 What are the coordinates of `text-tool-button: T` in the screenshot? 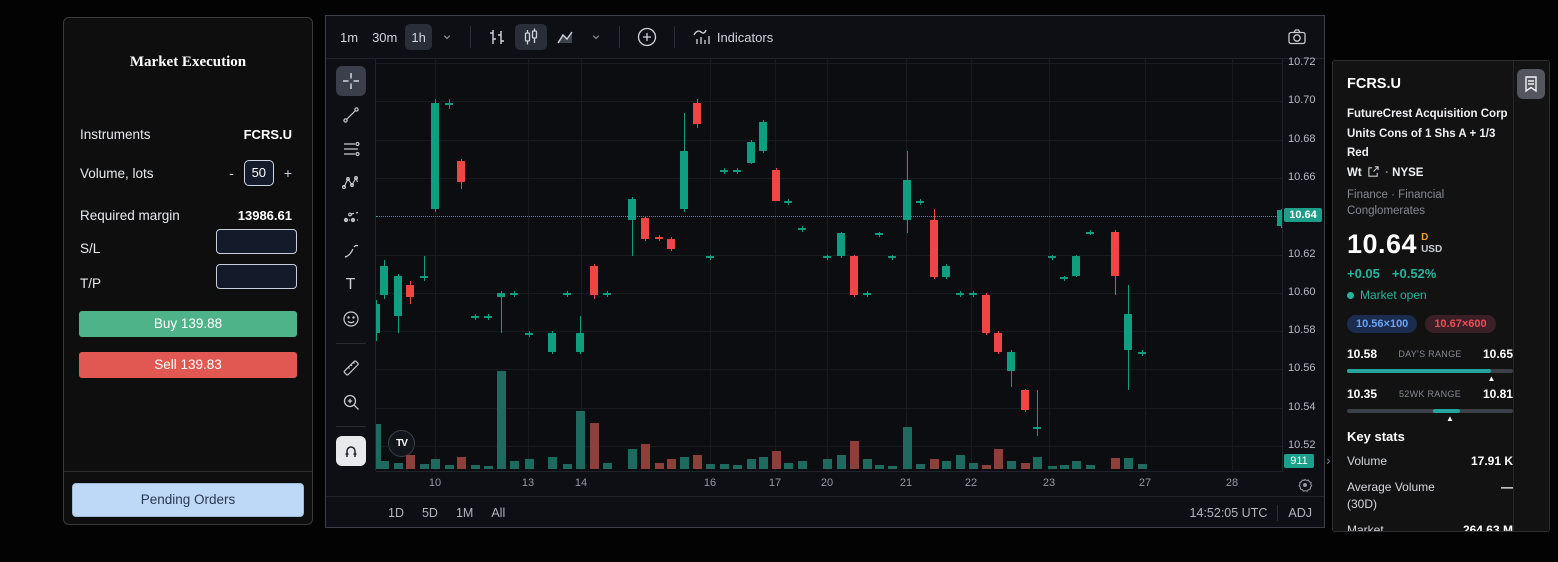 It's located at (351, 285).